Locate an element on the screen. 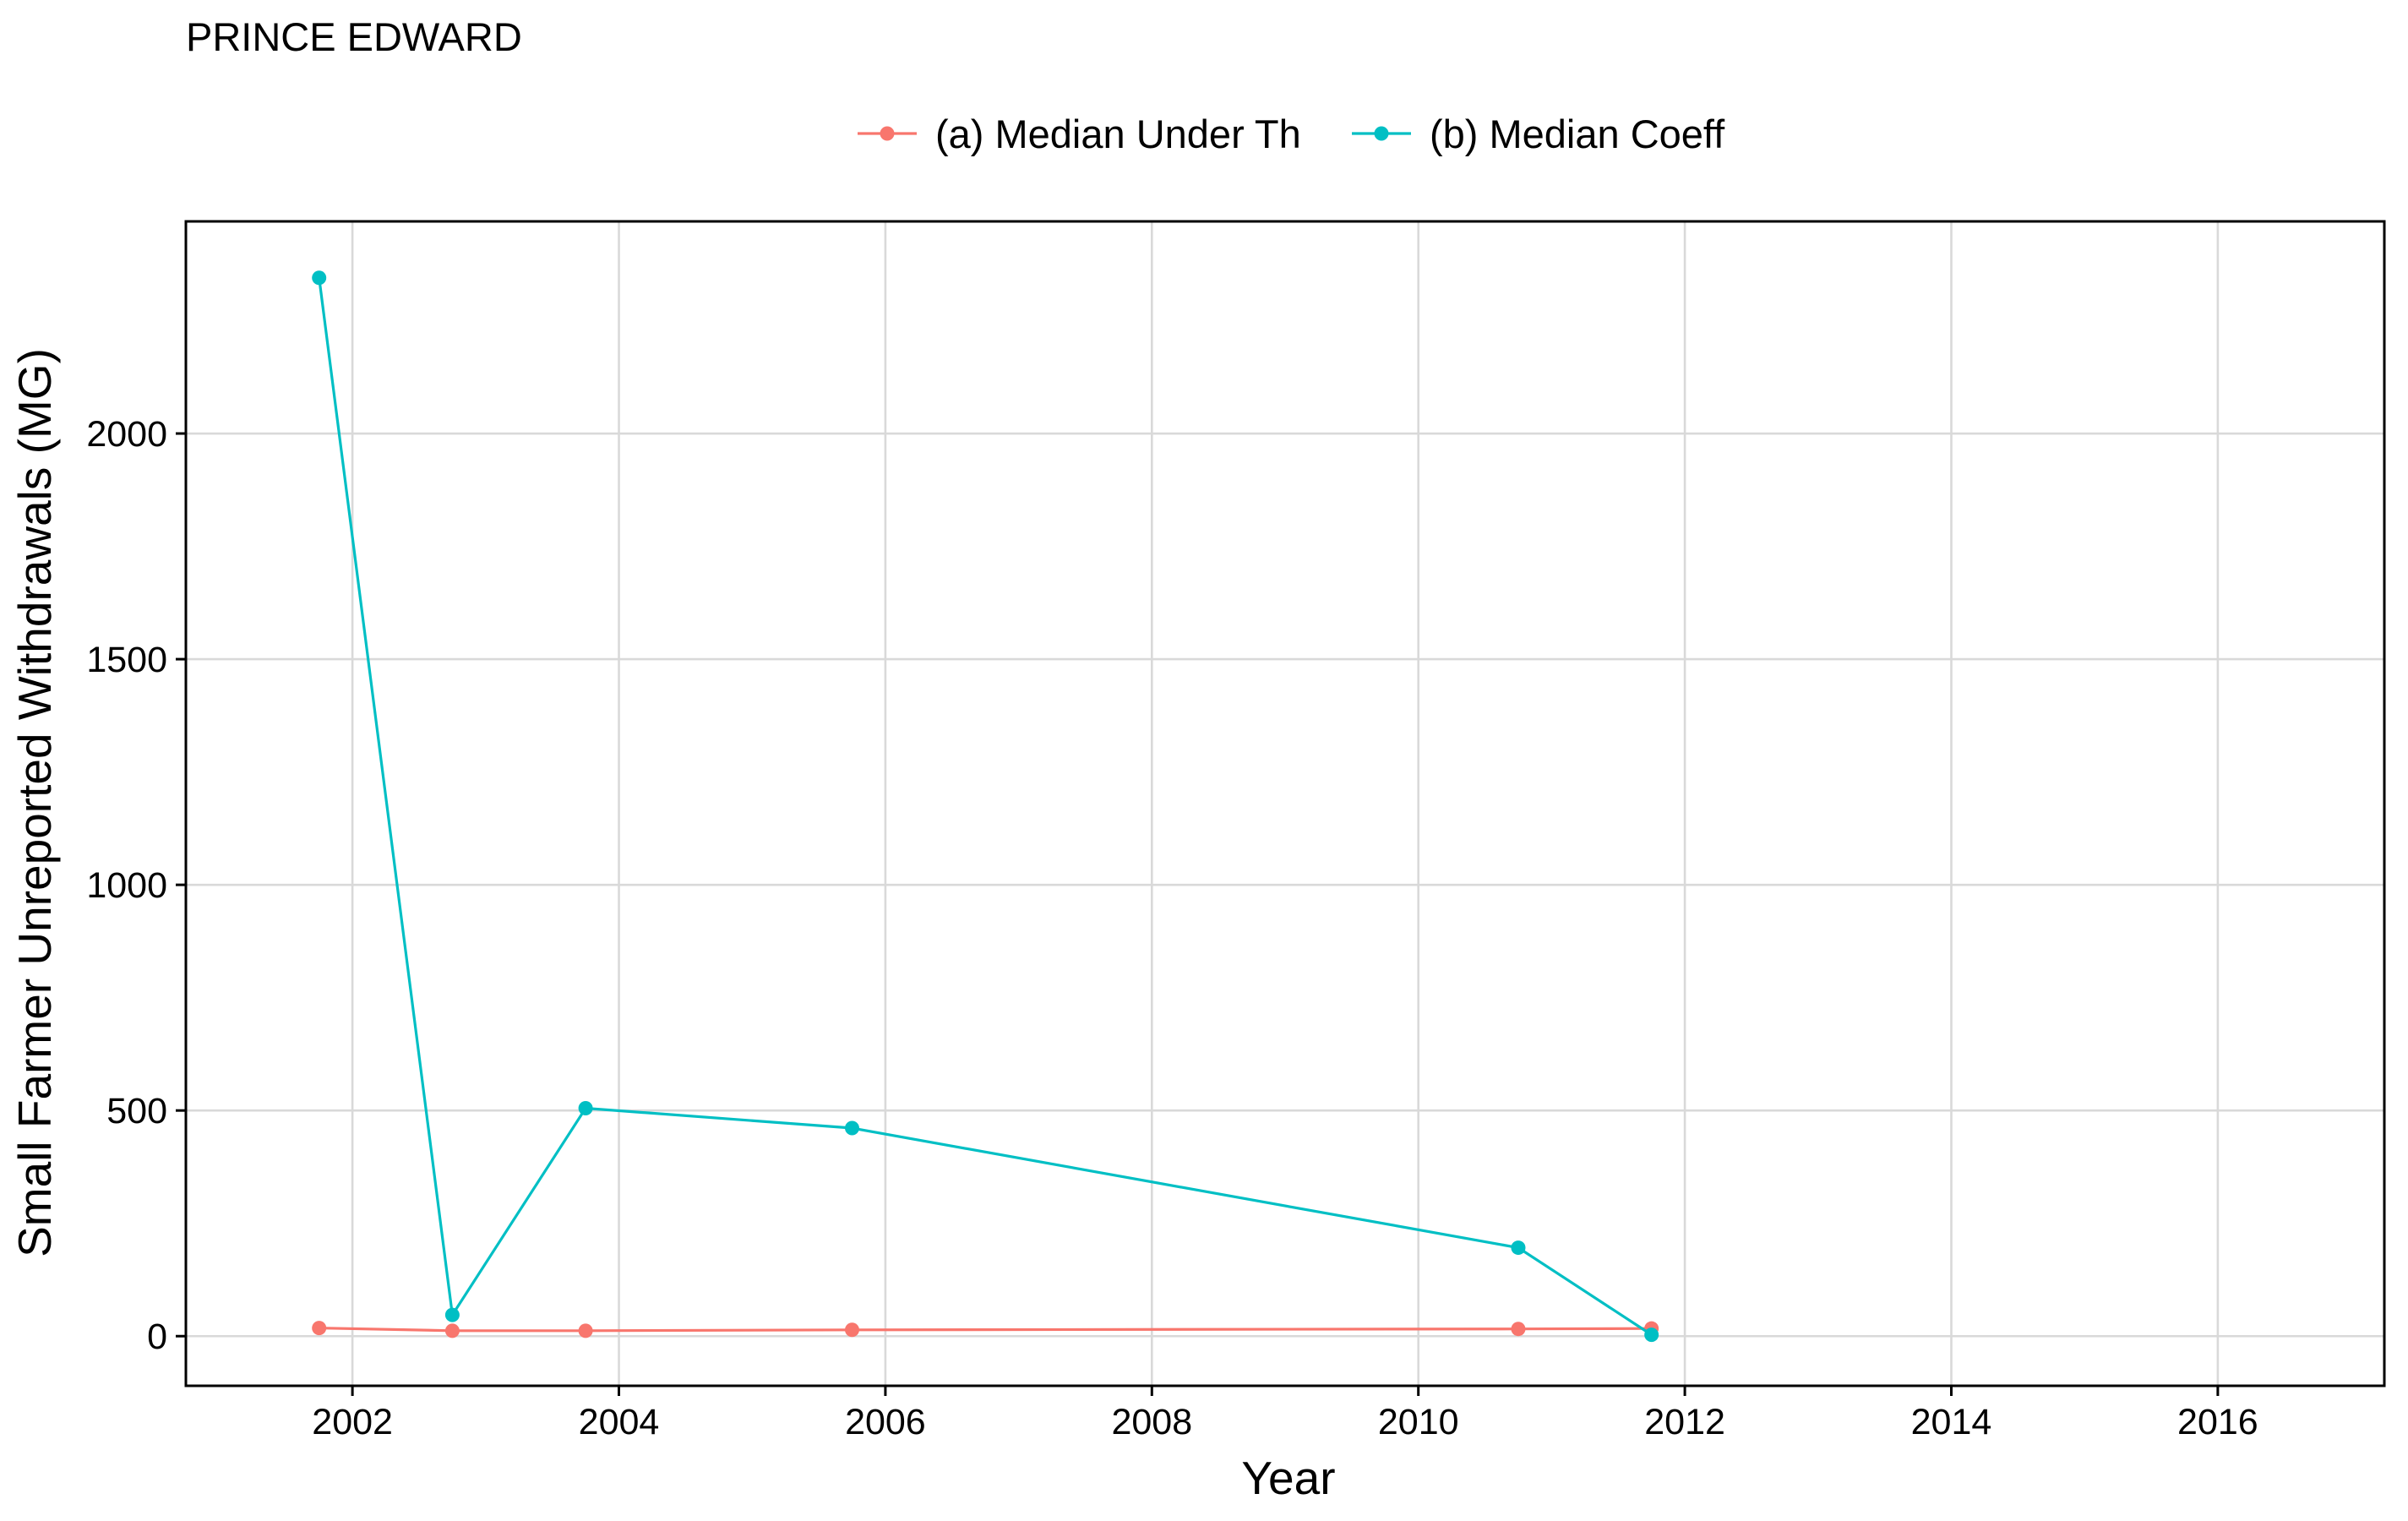  legend: (a) Median Under Th (b) Median Coeff is located at coordinates (1291, 134).